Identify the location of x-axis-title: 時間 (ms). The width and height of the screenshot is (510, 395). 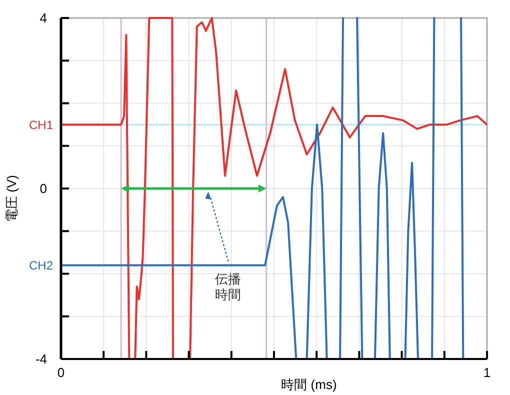
(309, 384).